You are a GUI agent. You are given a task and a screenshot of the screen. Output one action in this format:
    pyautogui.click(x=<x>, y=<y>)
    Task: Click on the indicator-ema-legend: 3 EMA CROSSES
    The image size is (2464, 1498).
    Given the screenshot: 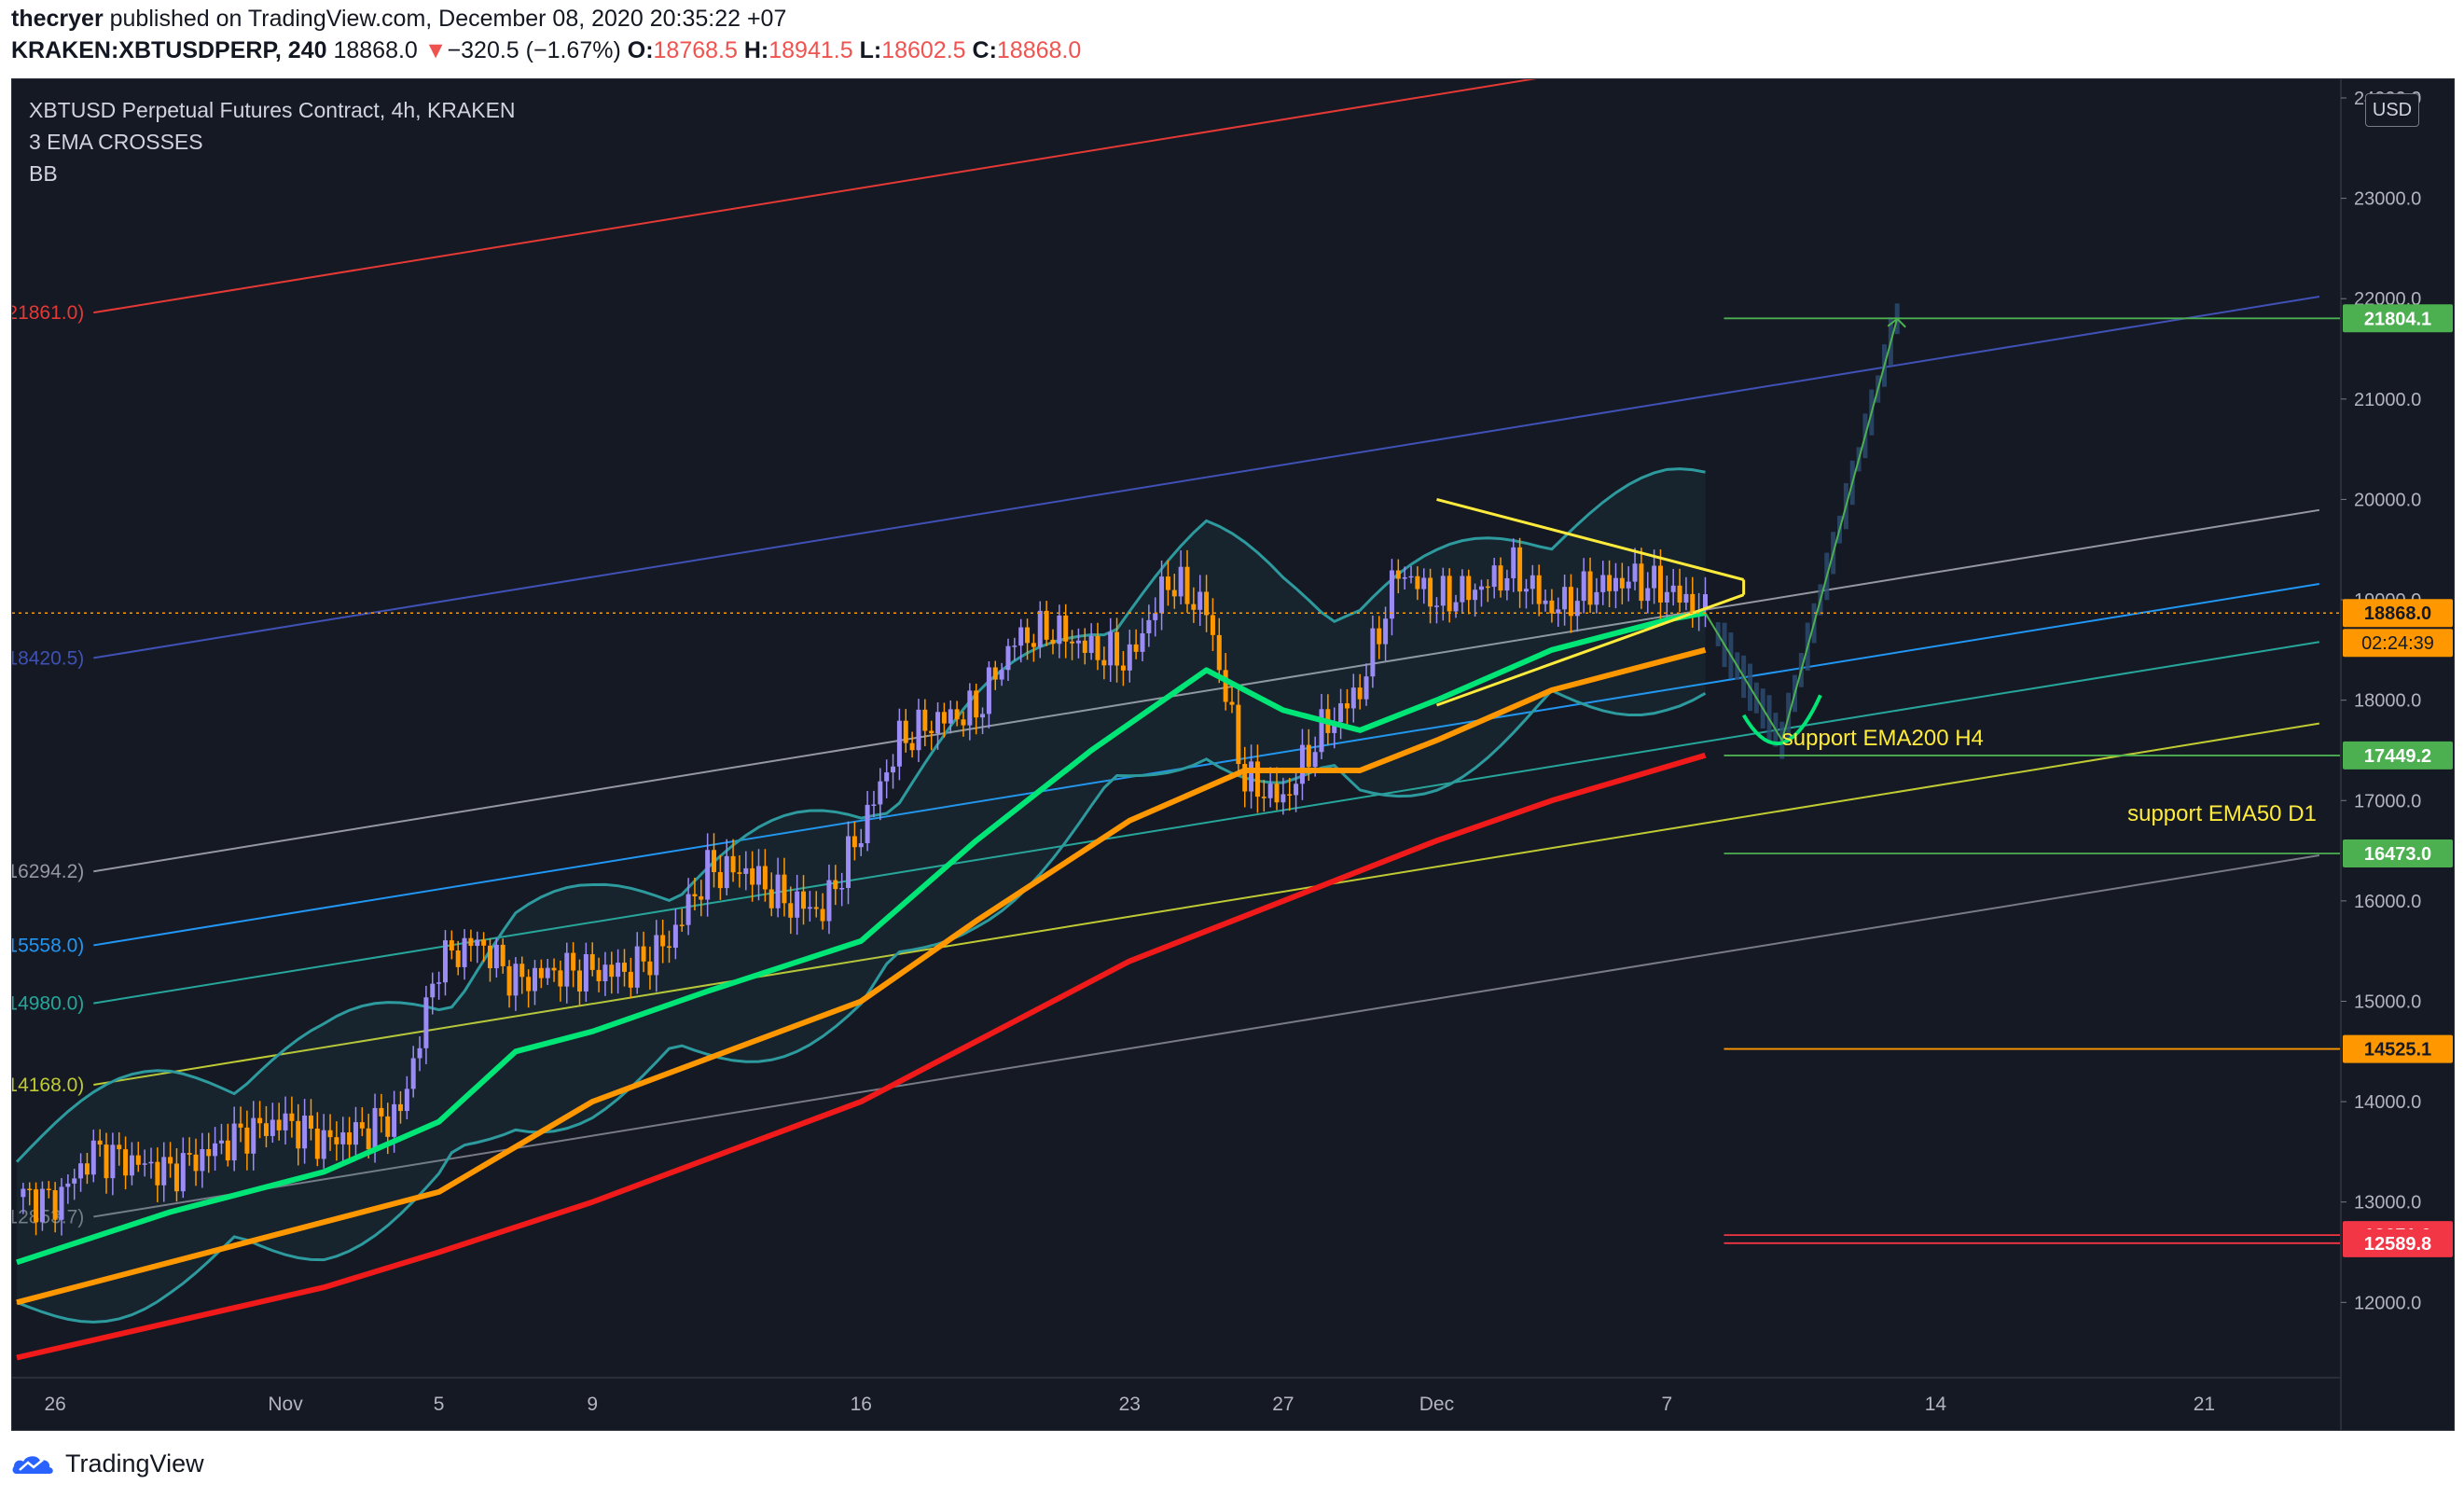 What is the action you would take?
    pyautogui.click(x=116, y=142)
    